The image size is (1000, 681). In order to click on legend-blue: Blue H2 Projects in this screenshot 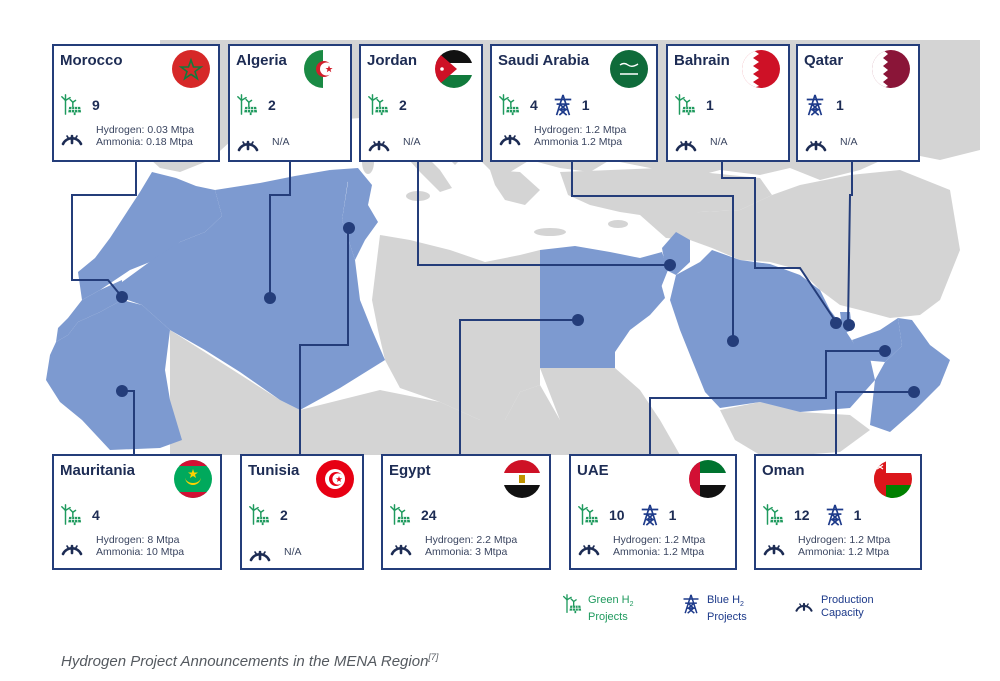, I will do `click(714, 609)`.